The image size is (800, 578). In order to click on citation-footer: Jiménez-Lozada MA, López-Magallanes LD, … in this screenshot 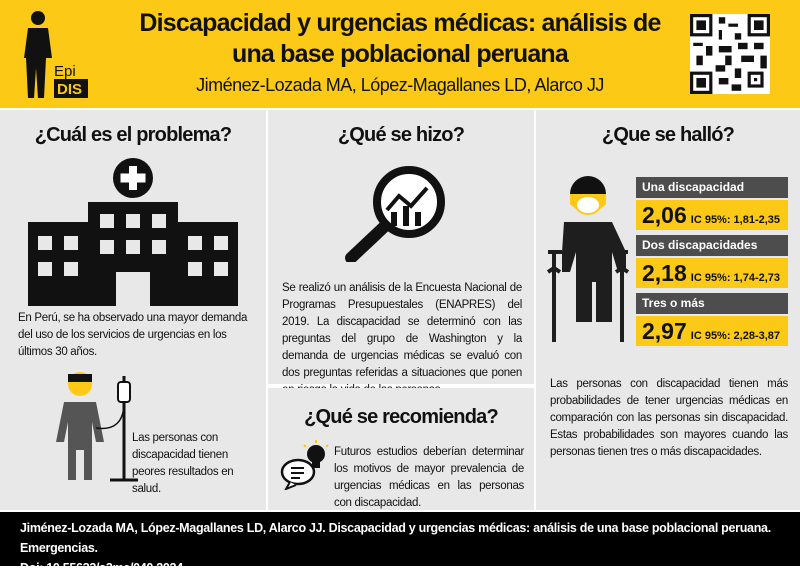, I will do `click(400, 543)`.